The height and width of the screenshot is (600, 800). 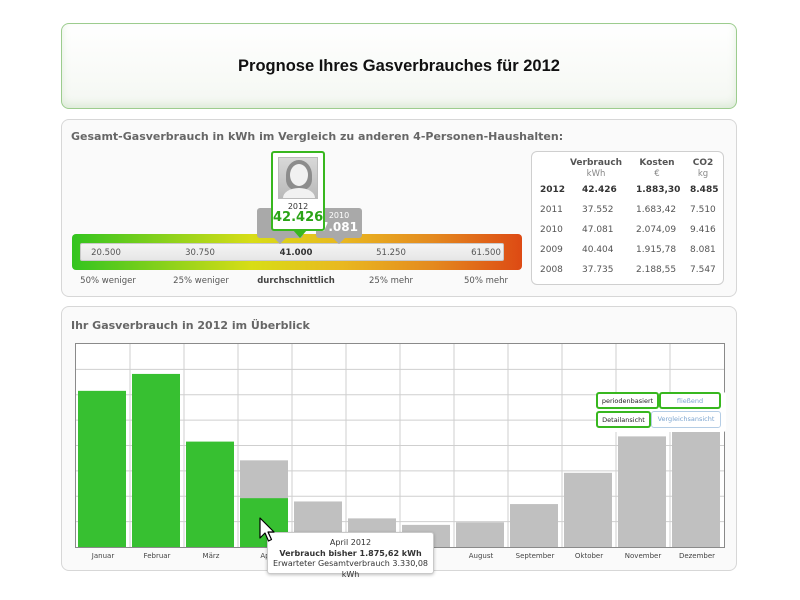 I want to click on table-header-cost: Kosten €, so click(x=657, y=169).